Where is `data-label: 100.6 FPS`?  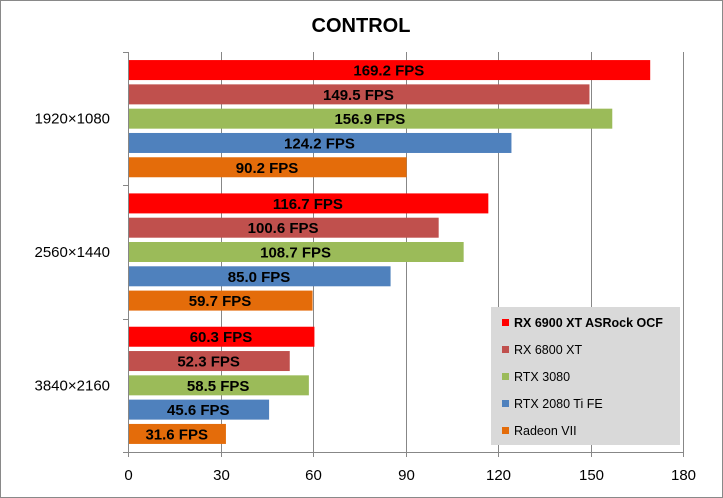 data-label: 100.6 FPS is located at coordinates (283, 228).